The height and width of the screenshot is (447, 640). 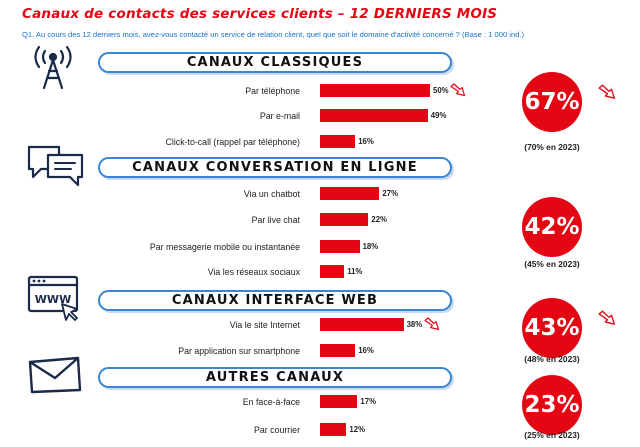 I want to click on bar-value-label: 22%, so click(x=379, y=219).